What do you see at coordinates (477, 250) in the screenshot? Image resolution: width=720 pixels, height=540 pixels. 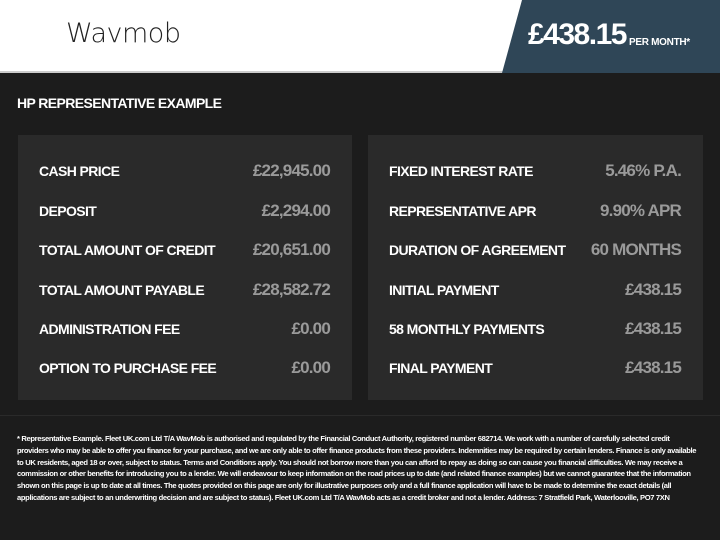 I see `finance-label: DURATION OF AGREEMENT` at bounding box center [477, 250].